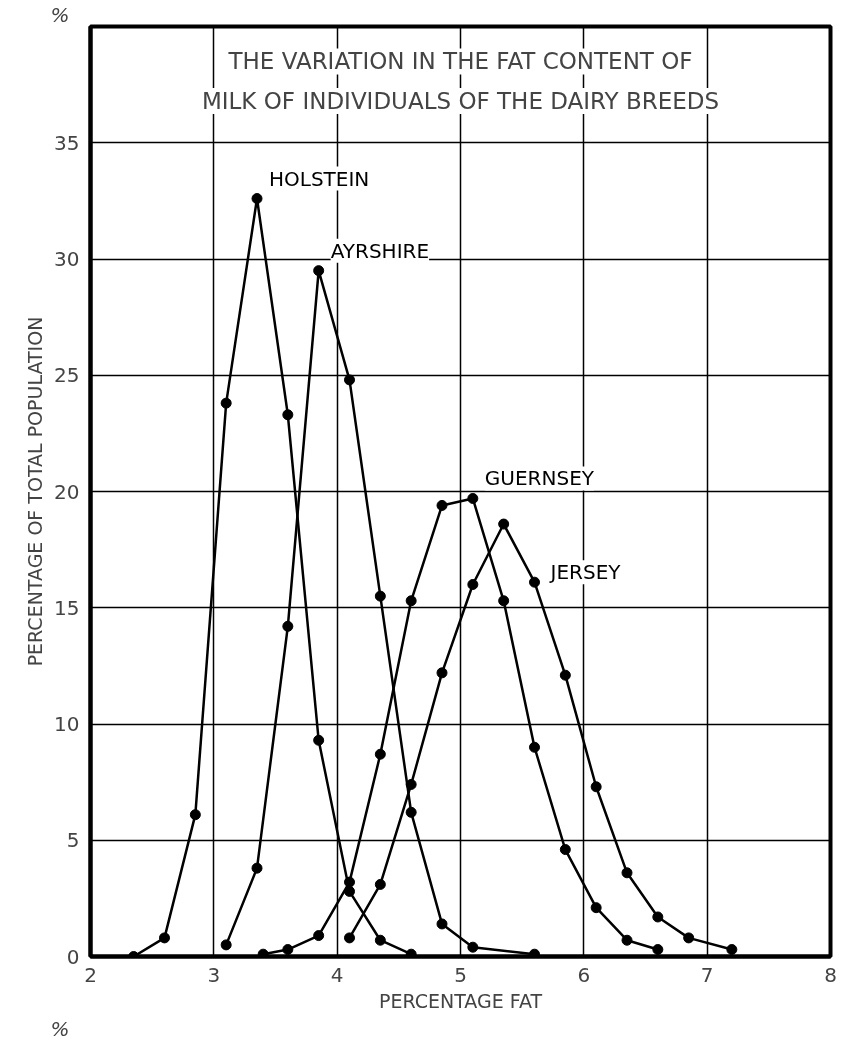  Describe the element at coordinates (67, 607) in the screenshot. I see `y-tick-label: 15` at that location.